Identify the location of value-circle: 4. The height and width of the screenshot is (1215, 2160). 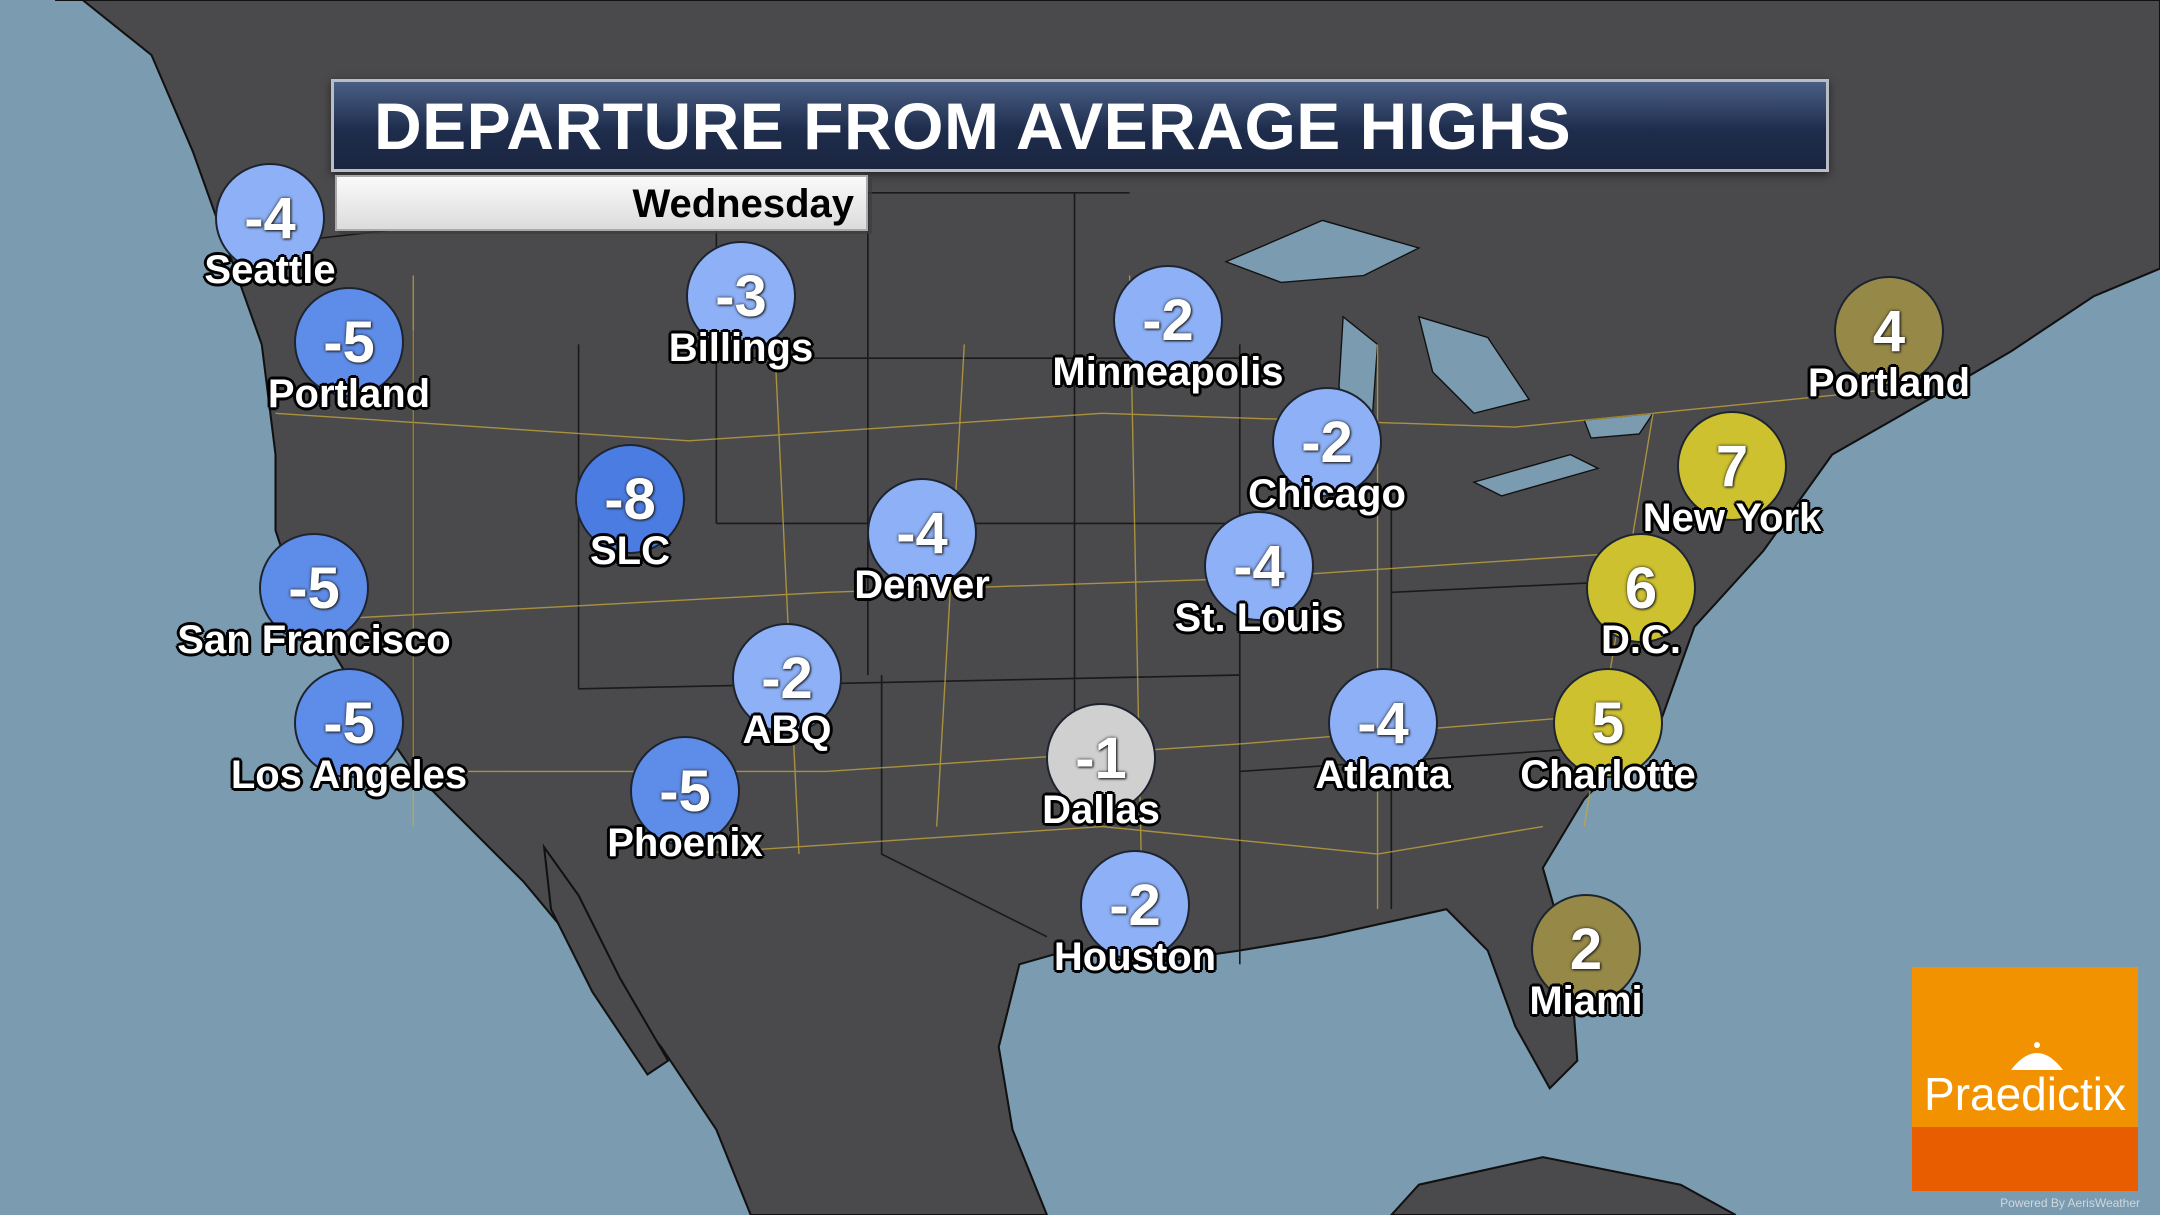
(1889, 331).